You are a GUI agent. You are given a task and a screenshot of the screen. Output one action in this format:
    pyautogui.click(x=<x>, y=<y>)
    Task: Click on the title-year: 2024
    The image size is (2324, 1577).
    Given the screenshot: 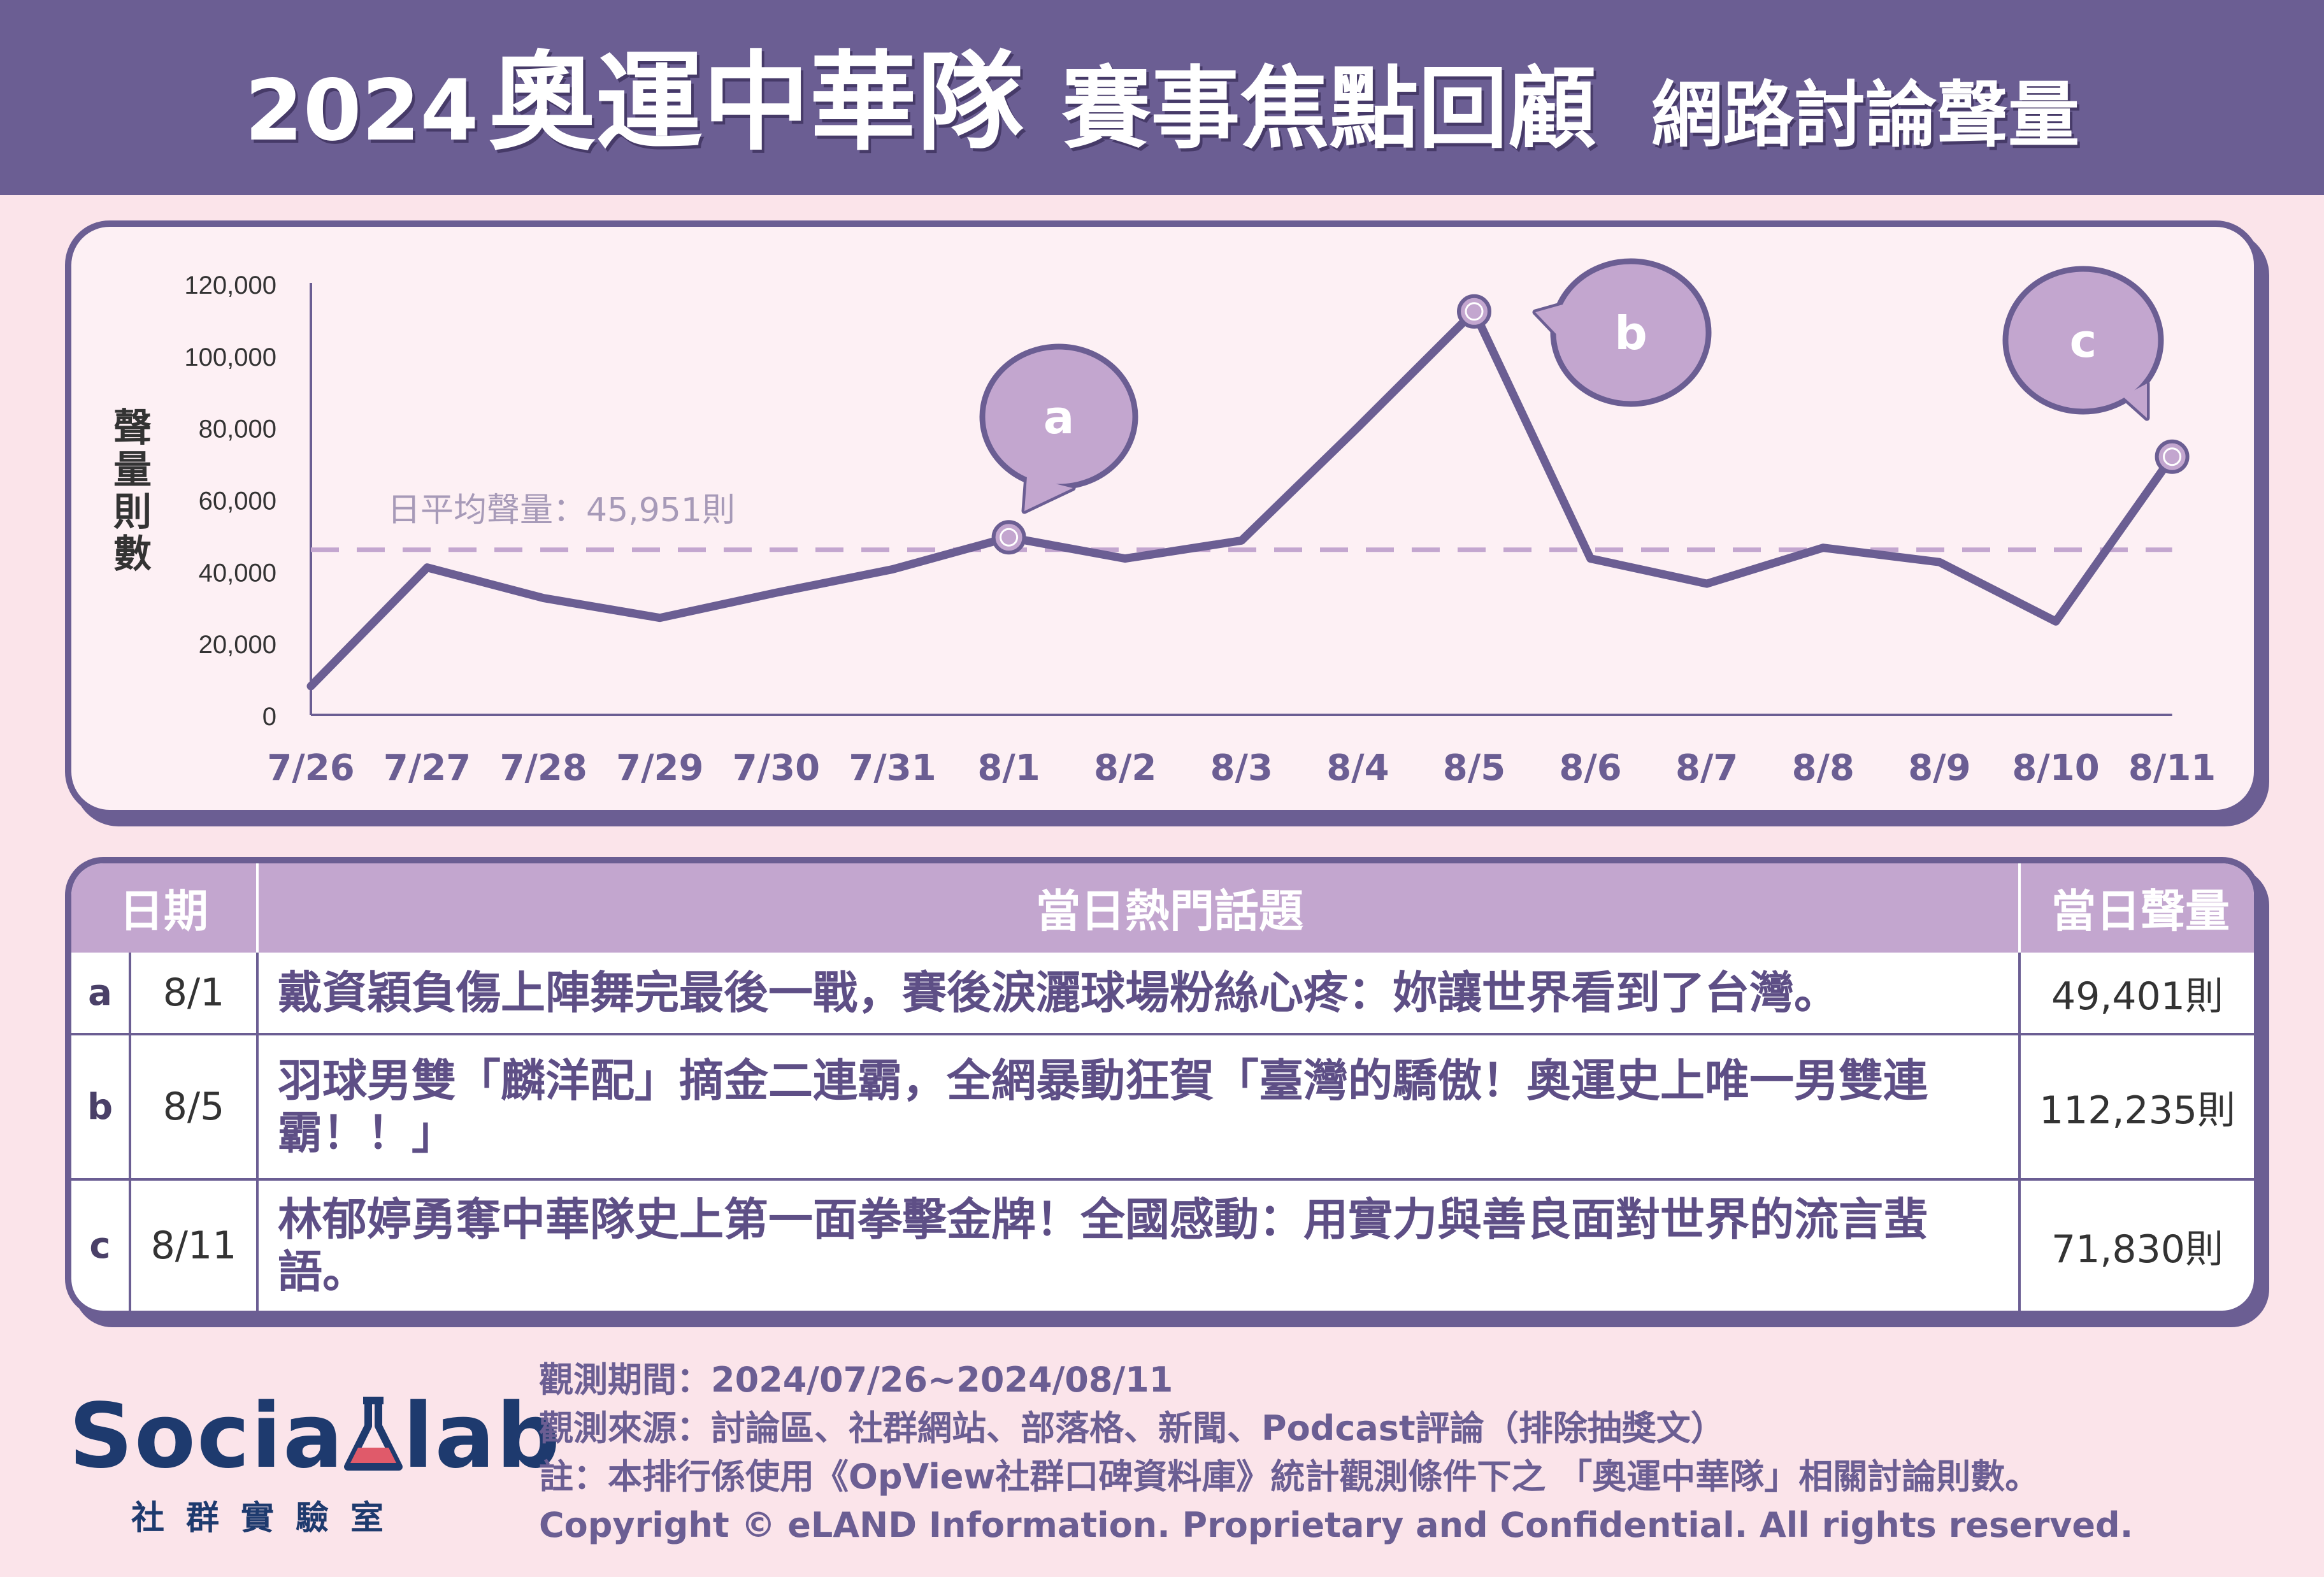 What is the action you would take?
    pyautogui.click(x=362, y=111)
    